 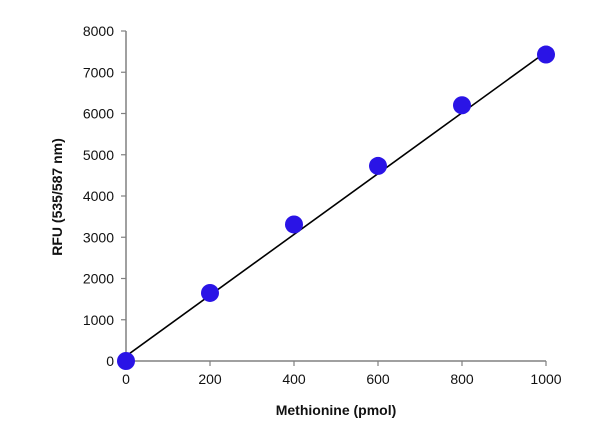 I want to click on y-tick-label: 2000, so click(x=98, y=279).